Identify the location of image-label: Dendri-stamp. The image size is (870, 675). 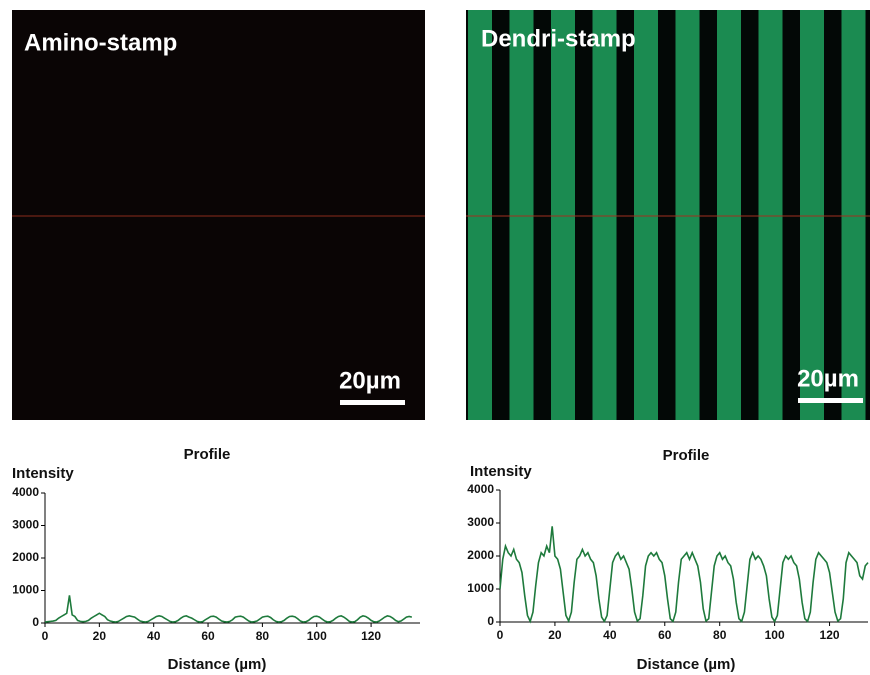
(558, 38).